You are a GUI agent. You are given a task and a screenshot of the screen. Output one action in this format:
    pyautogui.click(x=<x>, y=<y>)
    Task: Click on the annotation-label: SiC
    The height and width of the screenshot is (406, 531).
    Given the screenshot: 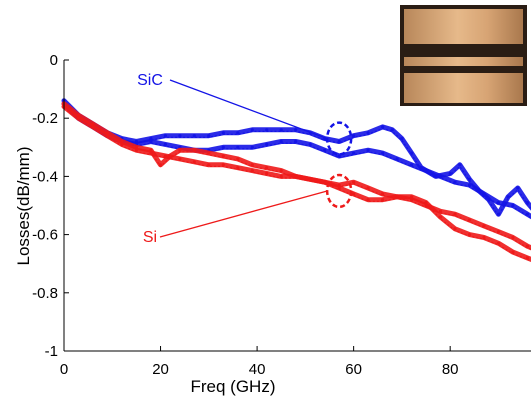 What is the action you would take?
    pyautogui.click(x=150, y=80)
    